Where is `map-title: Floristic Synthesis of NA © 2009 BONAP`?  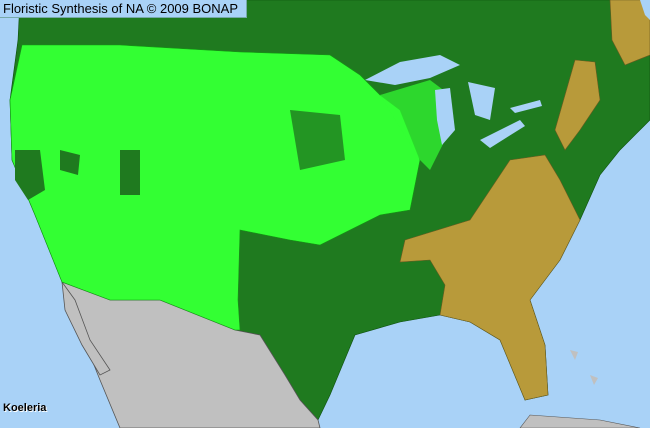
map-title: Floristic Synthesis of NA © 2009 BONAP is located at coordinates (124, 9).